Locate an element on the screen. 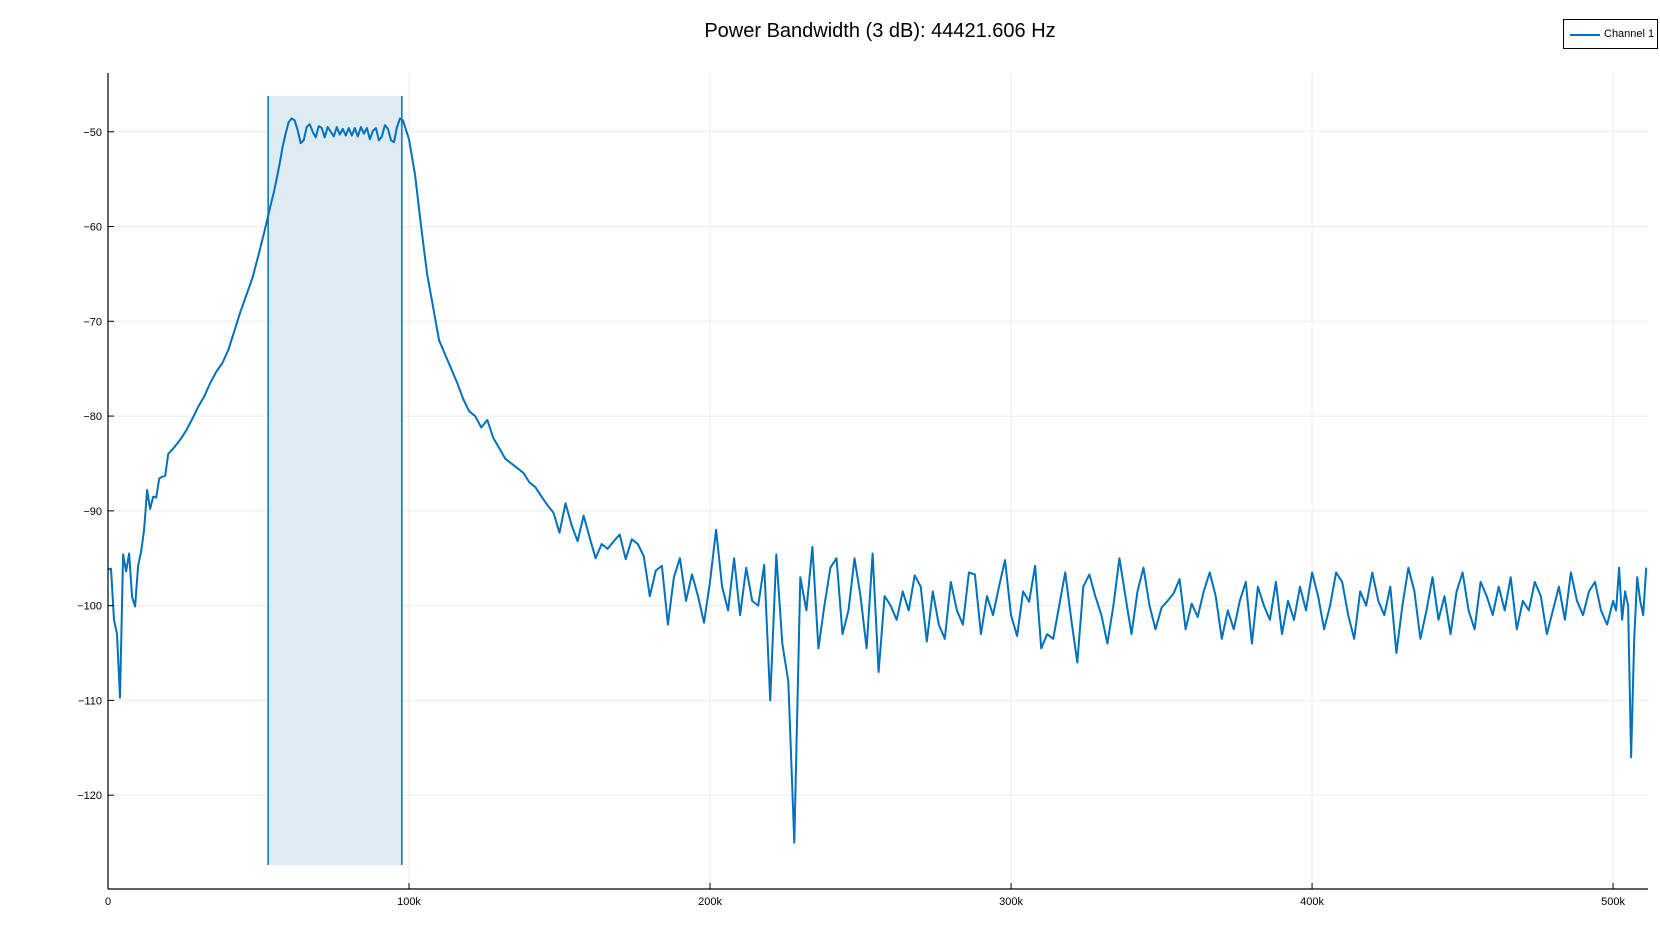 Image resolution: width=1660 pixels, height=941 pixels. y-tick-label: −60 is located at coordinates (92, 228).